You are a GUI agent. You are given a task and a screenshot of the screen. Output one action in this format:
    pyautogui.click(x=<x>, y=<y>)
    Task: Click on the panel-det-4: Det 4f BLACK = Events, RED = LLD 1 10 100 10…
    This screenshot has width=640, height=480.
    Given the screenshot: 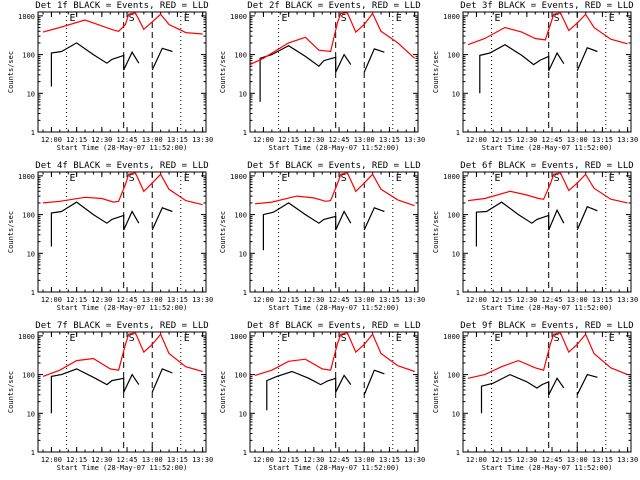 What is the action you would take?
    pyautogui.click(x=110, y=236)
    